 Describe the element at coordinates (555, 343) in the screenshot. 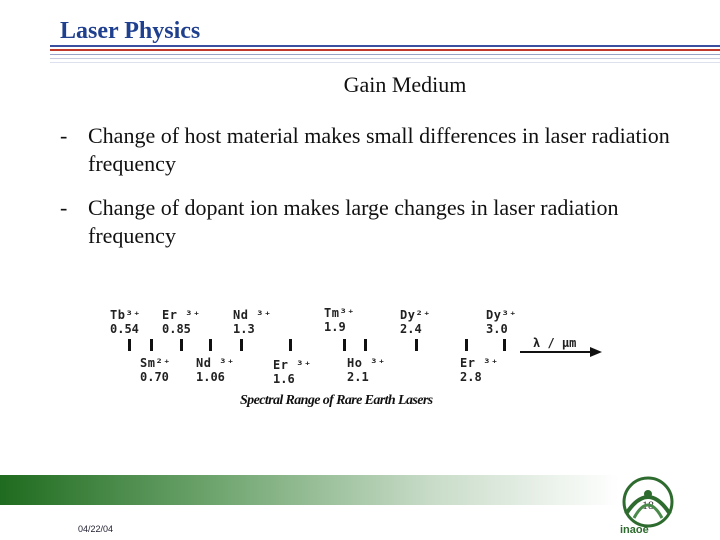

I see `axis-label: λ / μm` at that location.